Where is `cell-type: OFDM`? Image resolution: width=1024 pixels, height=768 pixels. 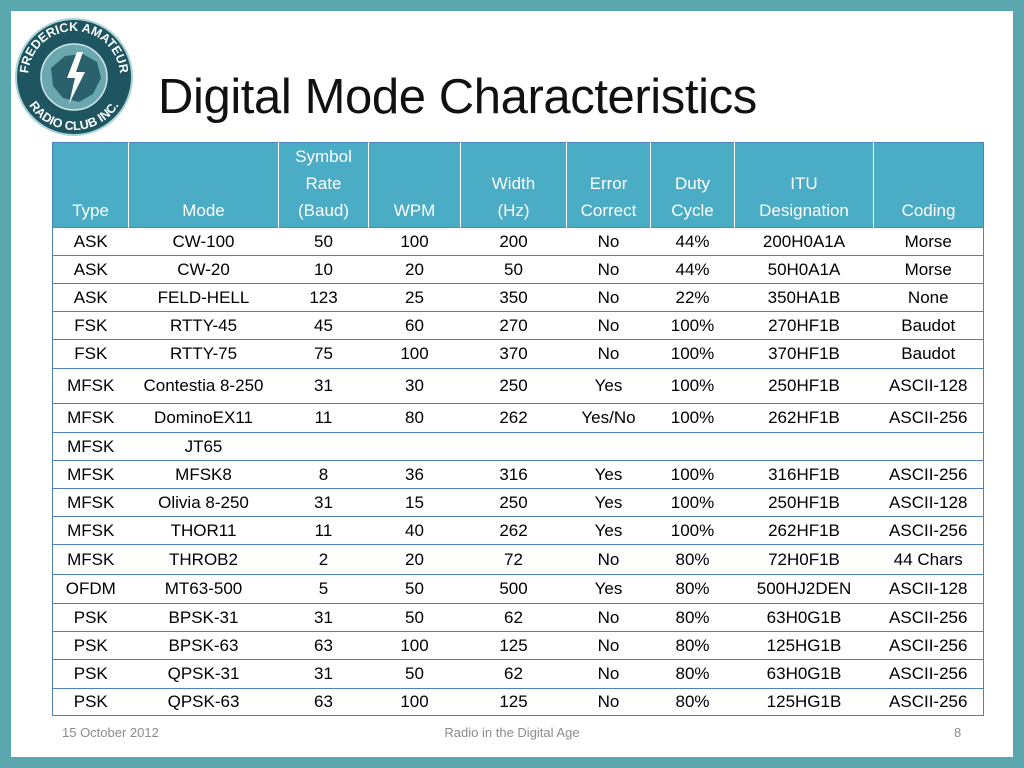
cell-type: OFDM is located at coordinates (90, 589).